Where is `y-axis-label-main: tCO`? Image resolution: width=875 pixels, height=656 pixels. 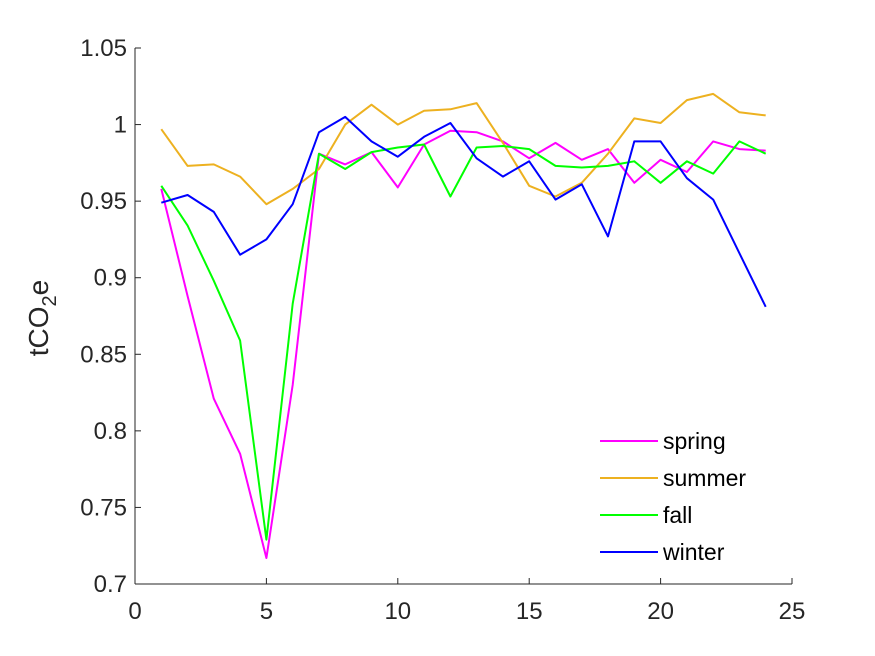 y-axis-label-main: tCO is located at coordinates (38, 331).